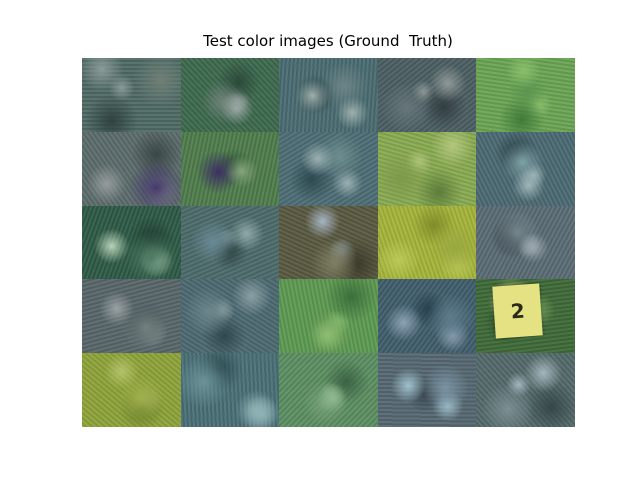 The width and height of the screenshot is (640, 480). I want to click on image-tile: 2, so click(525, 316).